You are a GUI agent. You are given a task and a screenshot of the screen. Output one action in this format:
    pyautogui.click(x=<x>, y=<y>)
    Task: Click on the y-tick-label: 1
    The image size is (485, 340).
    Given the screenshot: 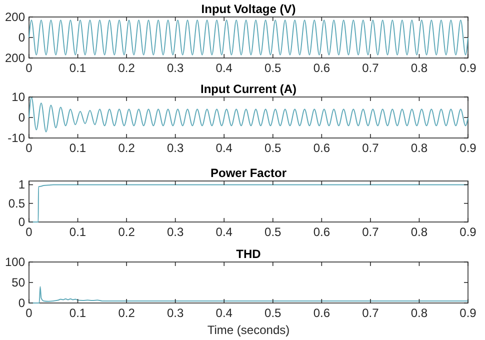 What is the action you would take?
    pyautogui.click(x=22, y=185)
    